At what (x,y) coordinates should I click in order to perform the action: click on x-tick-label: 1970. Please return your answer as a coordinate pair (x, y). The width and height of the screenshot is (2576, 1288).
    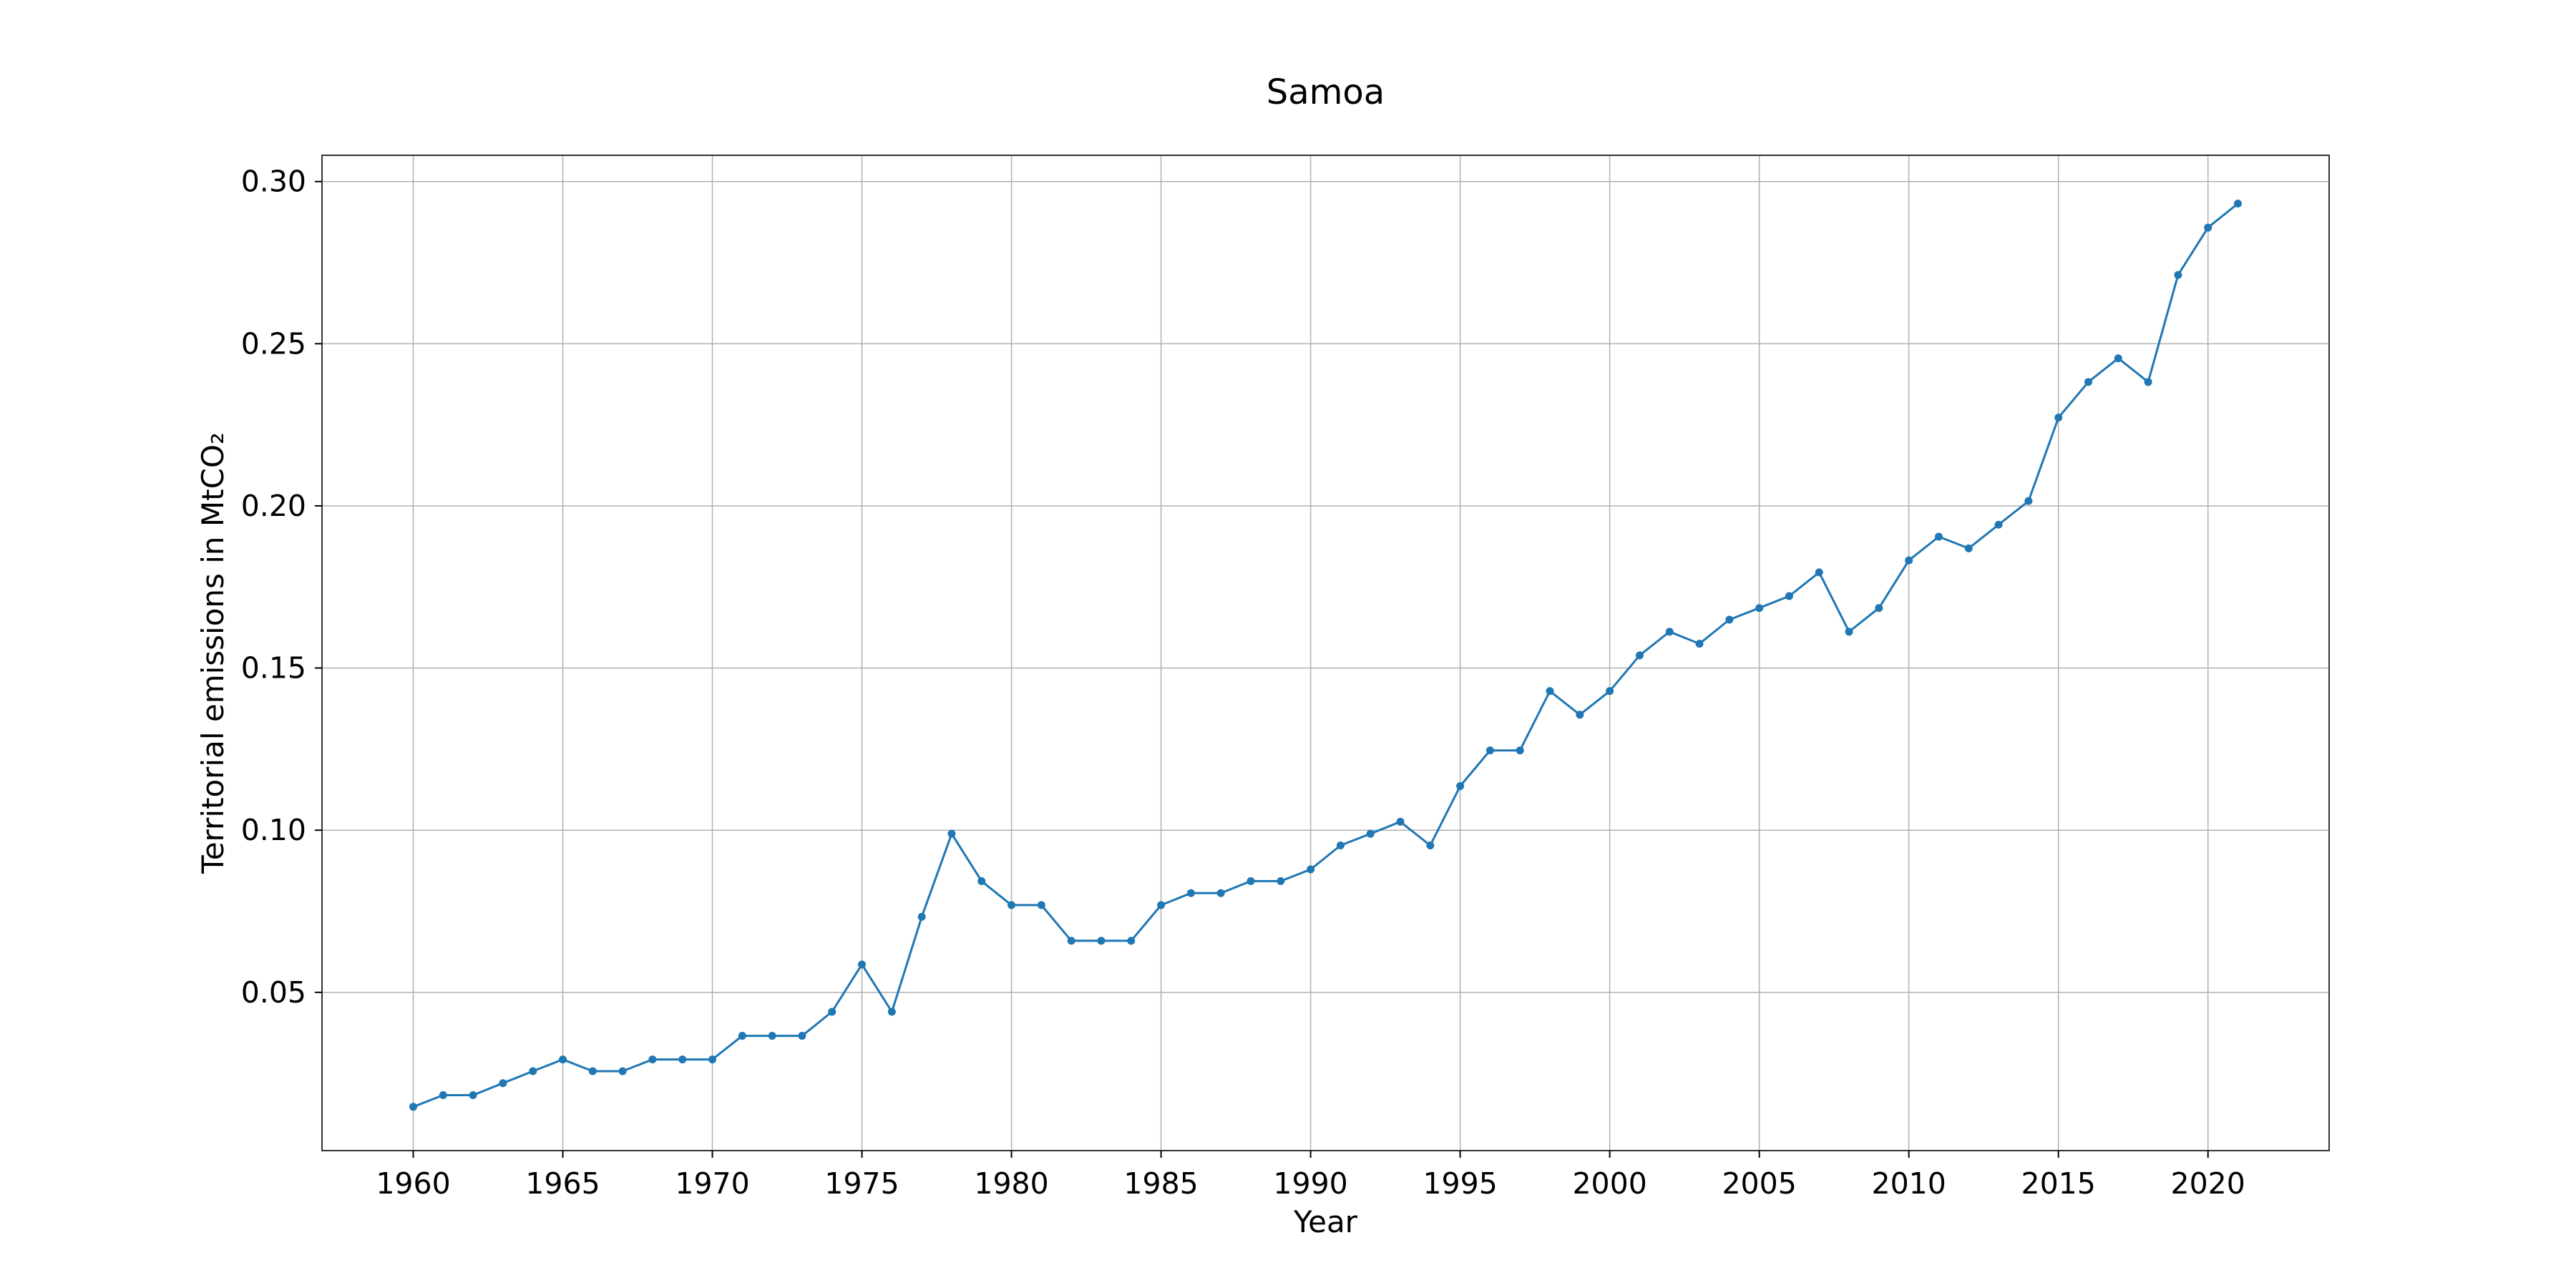
    Looking at the image, I should click on (712, 1183).